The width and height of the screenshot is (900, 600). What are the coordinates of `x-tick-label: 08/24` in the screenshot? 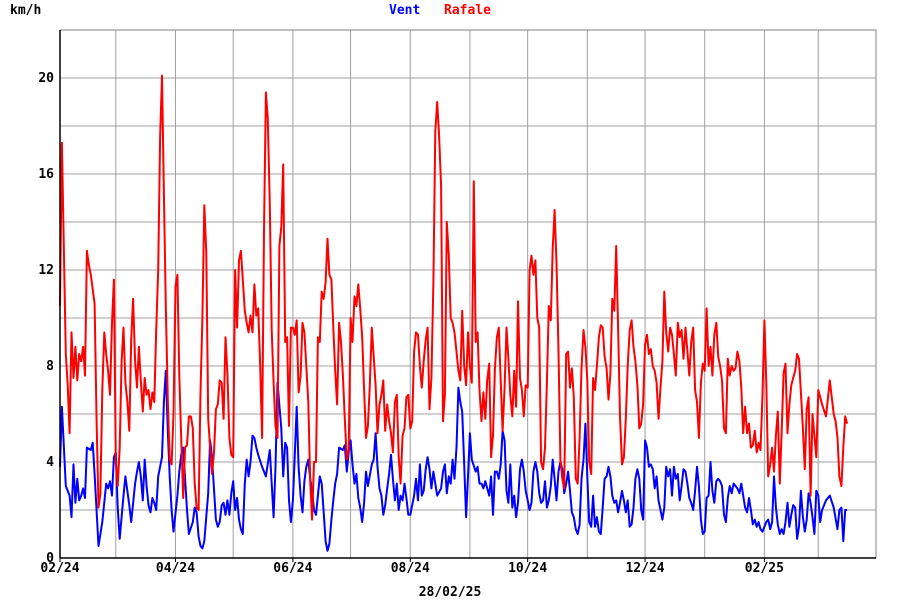 It's located at (410, 568).